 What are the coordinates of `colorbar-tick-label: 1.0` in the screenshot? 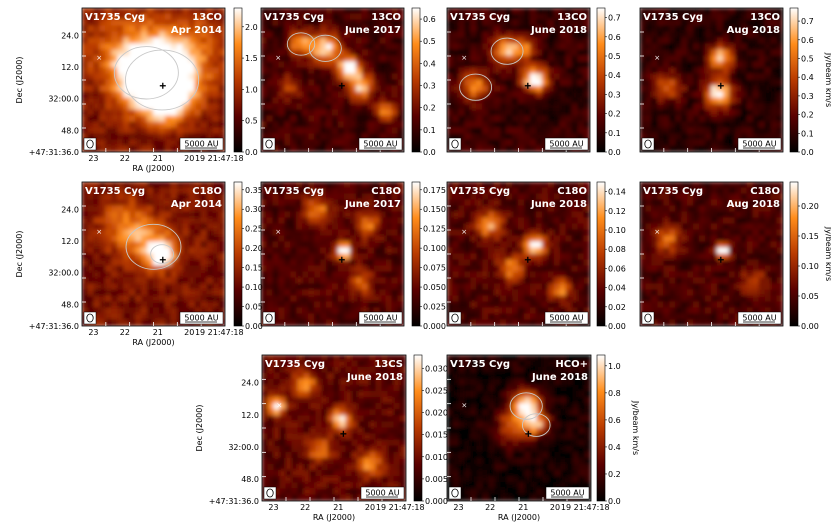 It's located at (614, 366).